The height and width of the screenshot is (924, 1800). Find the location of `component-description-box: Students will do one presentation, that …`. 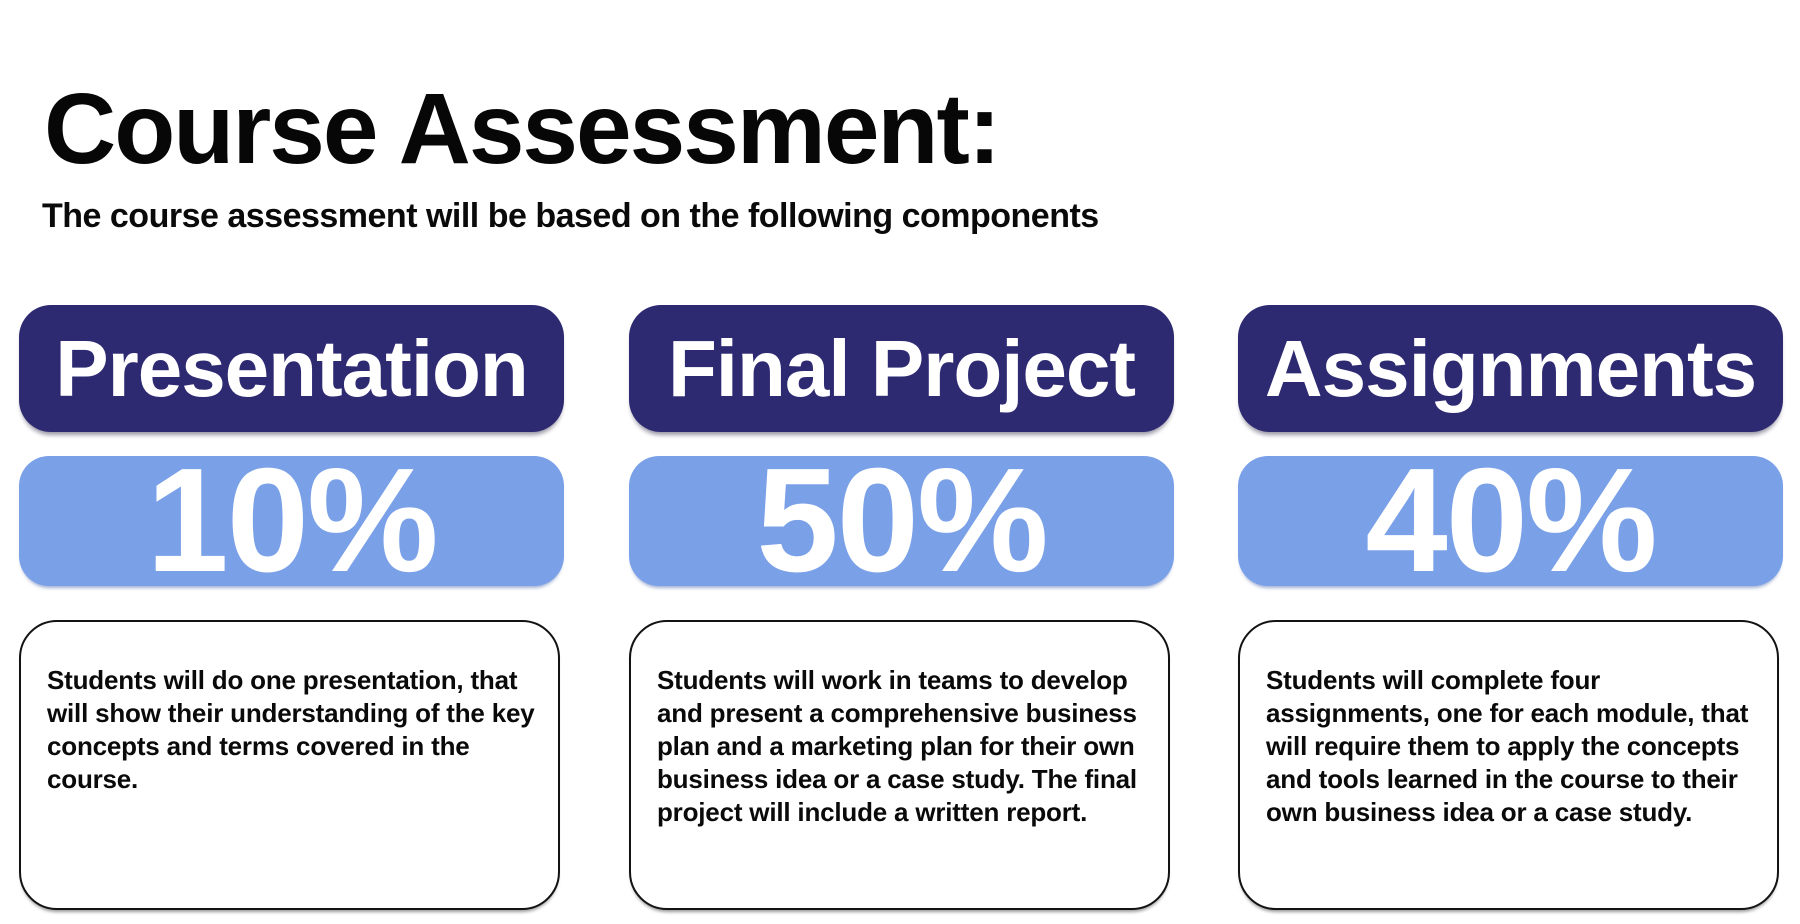

component-description-box: Students will do one presentation, that … is located at coordinates (289, 765).